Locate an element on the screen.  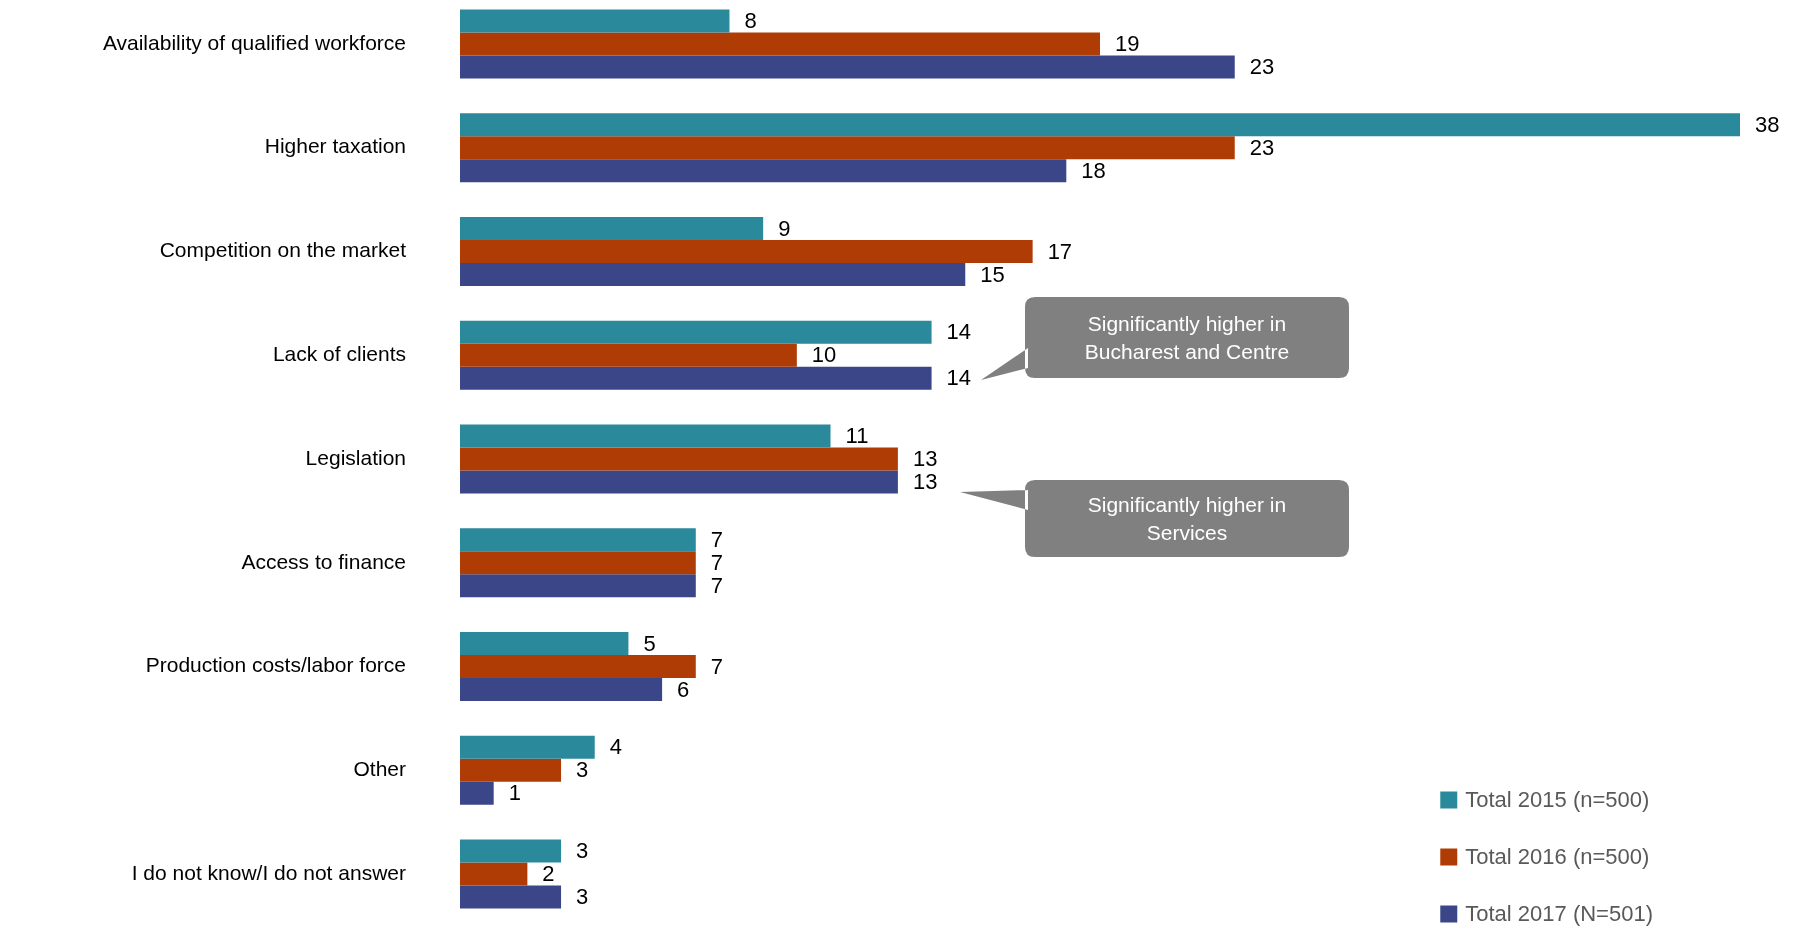
y-tick-label: Competition on the market is located at coordinates (283, 250).